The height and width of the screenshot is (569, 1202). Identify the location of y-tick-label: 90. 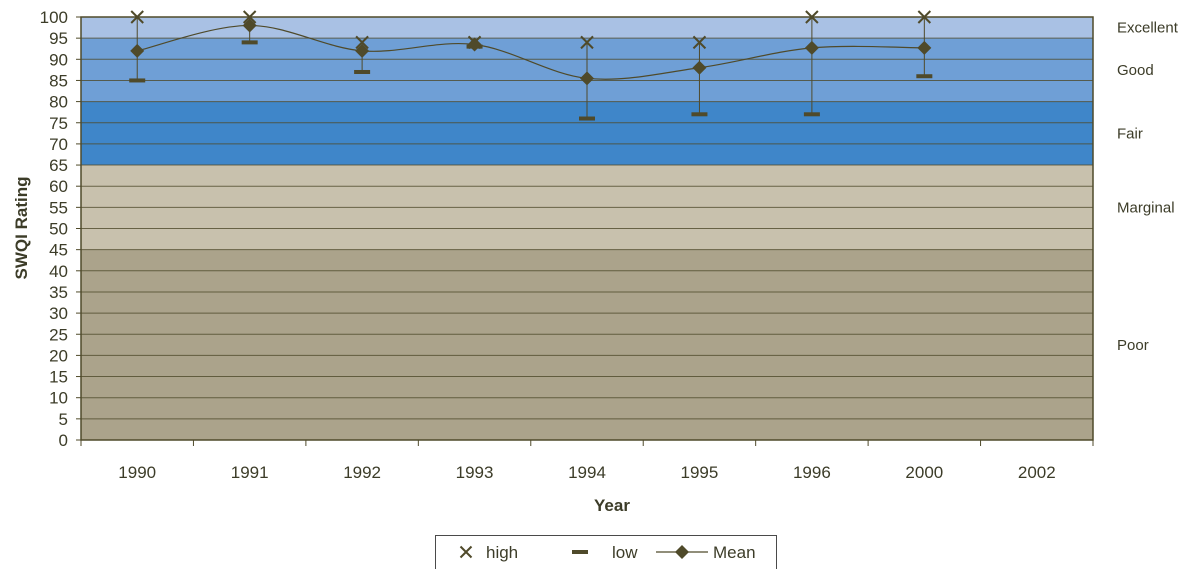
(58, 59).